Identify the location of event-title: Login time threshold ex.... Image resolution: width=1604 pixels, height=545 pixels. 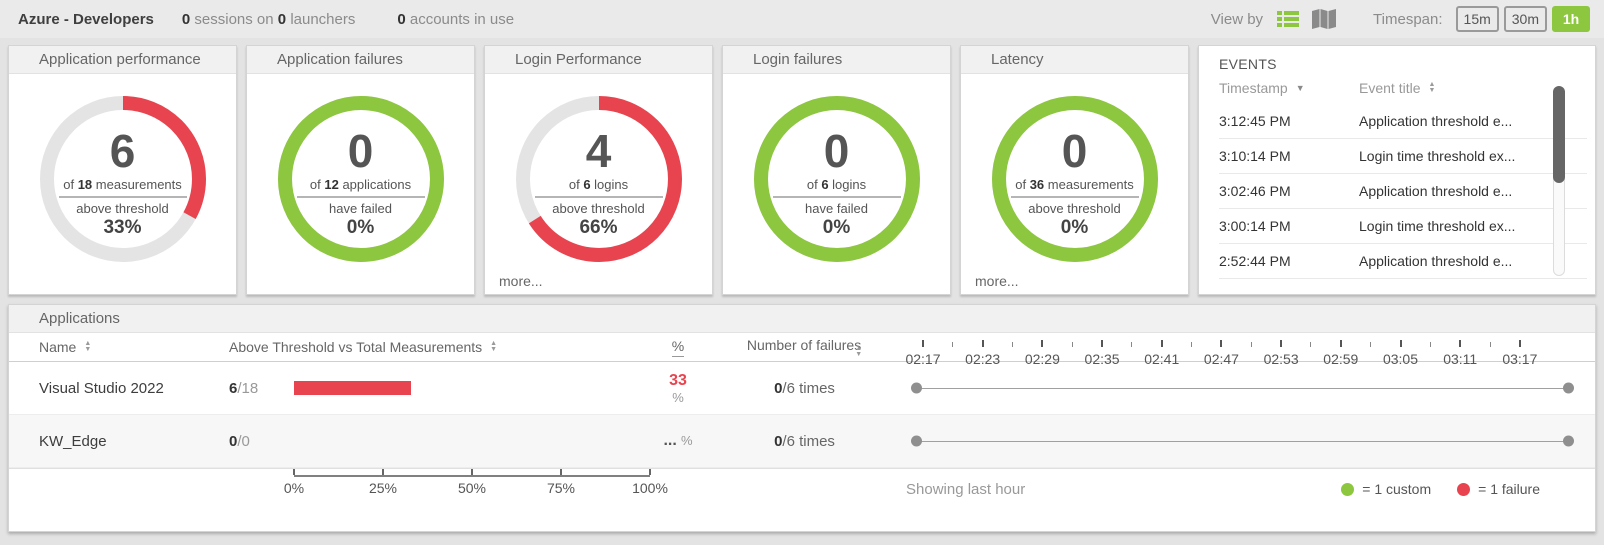
(1437, 156).